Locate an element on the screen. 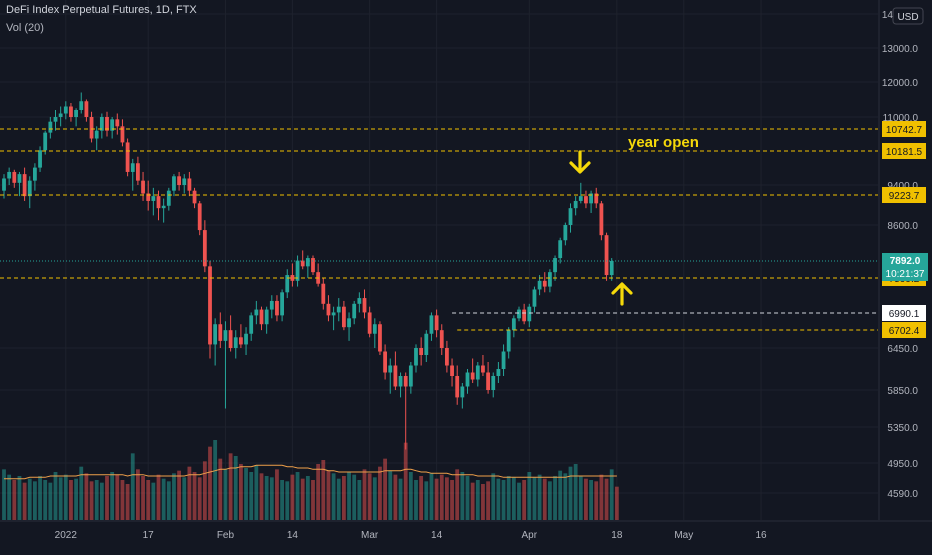  currency-badge: USD is located at coordinates (908, 16).